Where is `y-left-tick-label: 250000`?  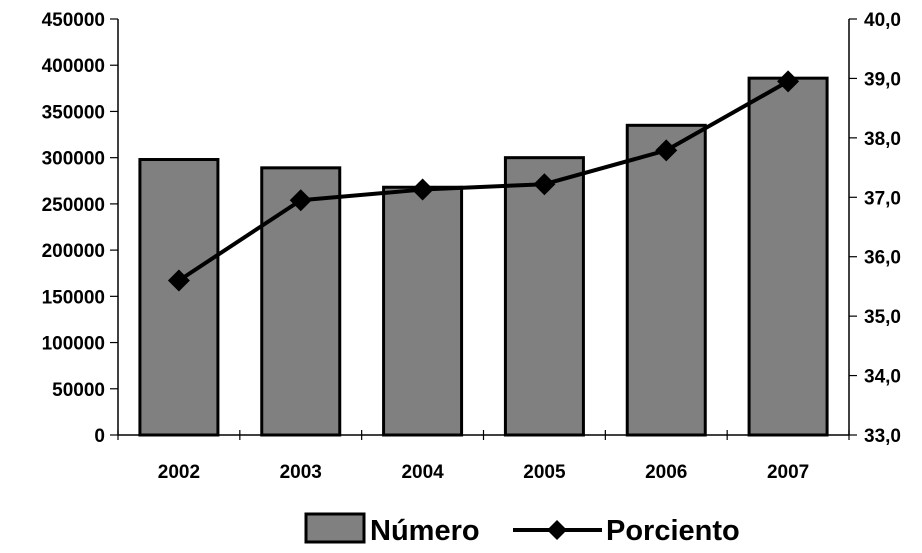
y-left-tick-label: 250000 is located at coordinates (73, 205).